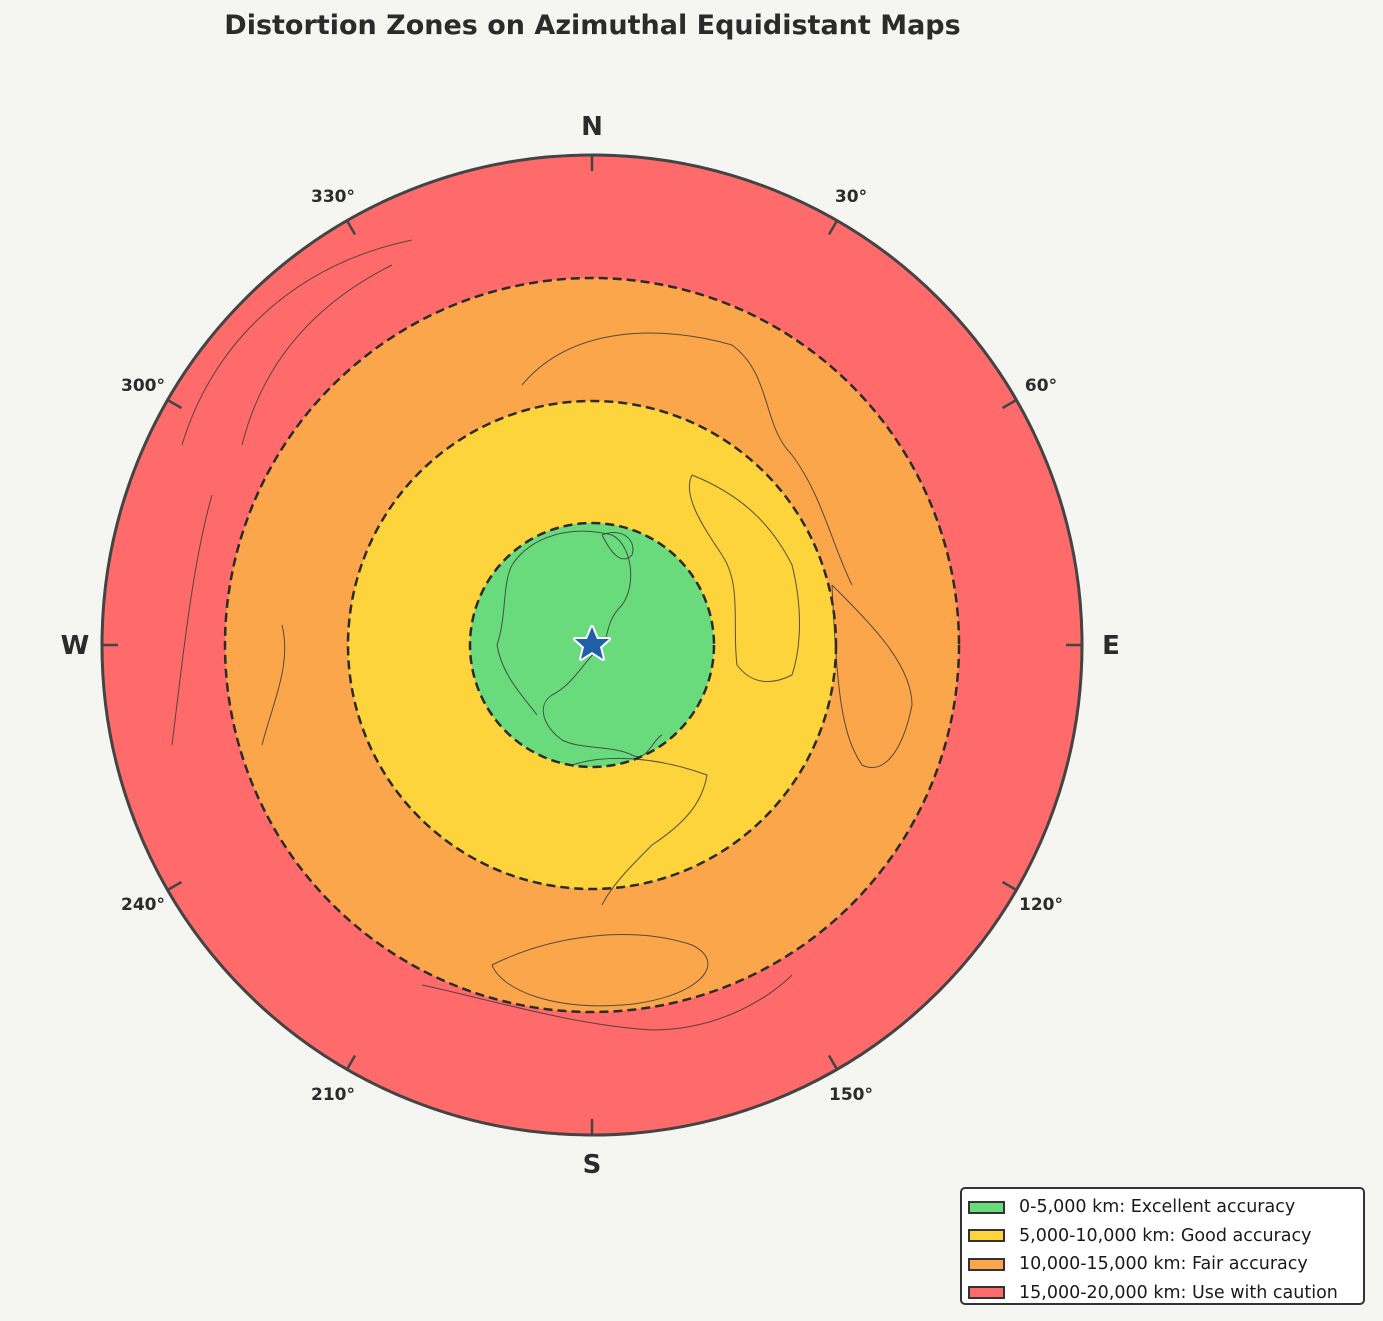  I want to click on legend-item-green: 0-5,000 km: Excellent accuracy, so click(1165, 1207).